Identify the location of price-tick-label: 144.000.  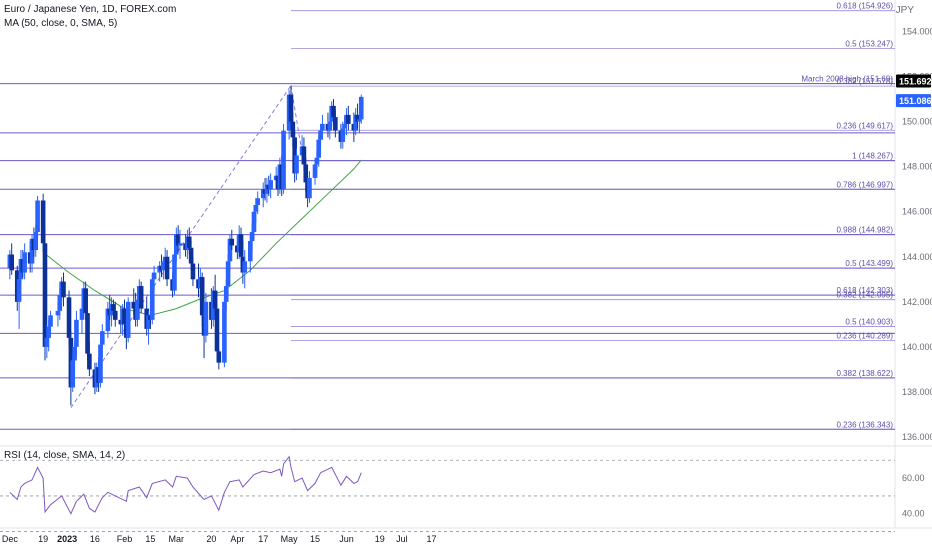
(917, 257).